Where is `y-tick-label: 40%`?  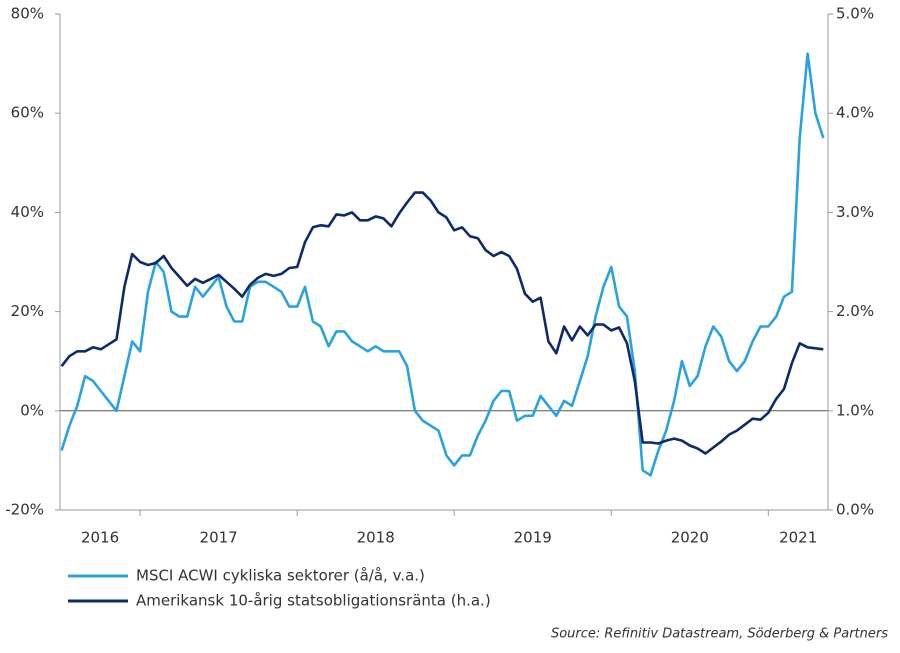 y-tick-label: 40% is located at coordinates (27, 212).